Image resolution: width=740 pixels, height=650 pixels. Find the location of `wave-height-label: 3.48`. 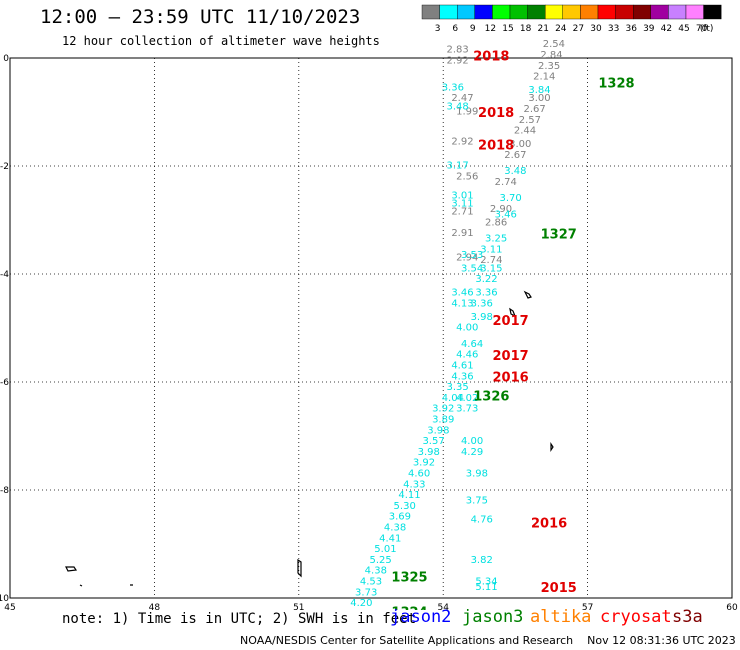

wave-height-label: 3.48 is located at coordinates (458, 106).